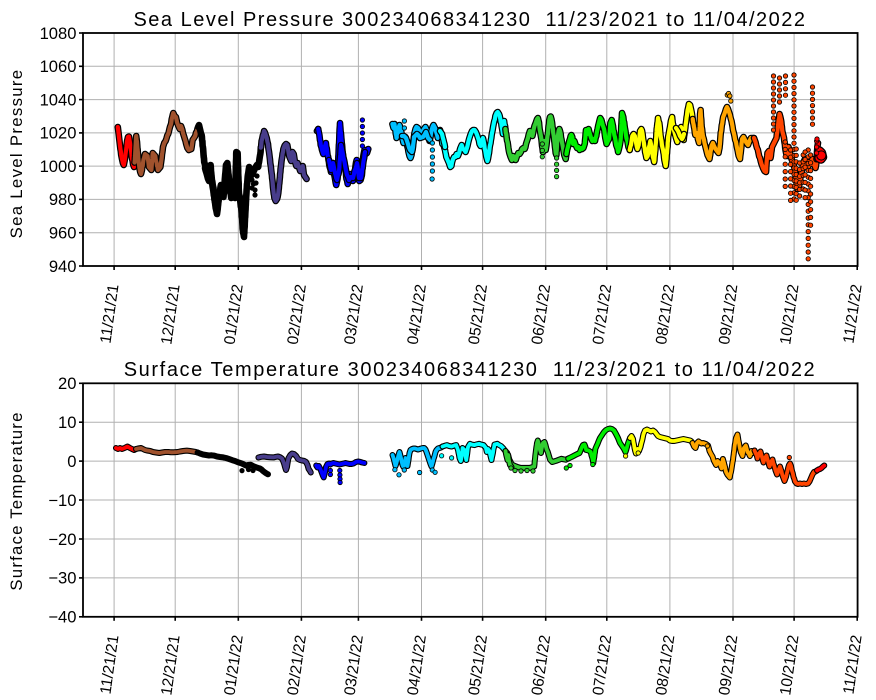 This screenshot has height=700, width=876. What do you see at coordinates (58, 166) in the screenshot?
I see `svg-text: 1000` at bounding box center [58, 166].